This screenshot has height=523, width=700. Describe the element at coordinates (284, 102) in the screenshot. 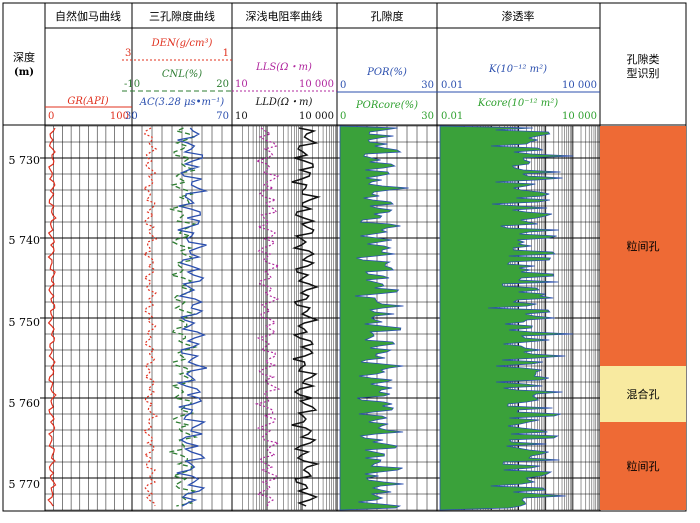

I see `lld-label: LLD(Ω・m)` at that location.